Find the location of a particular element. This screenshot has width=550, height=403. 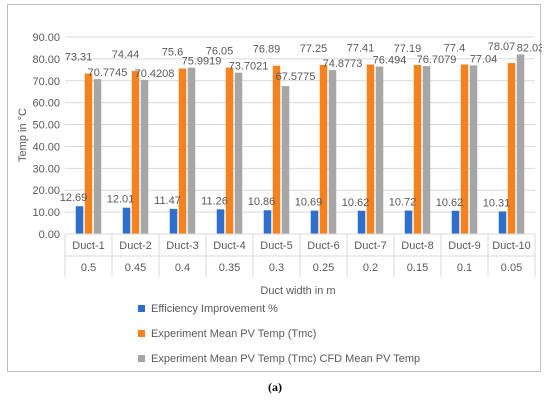

y-tick-label: 90.00 is located at coordinates (46, 38).